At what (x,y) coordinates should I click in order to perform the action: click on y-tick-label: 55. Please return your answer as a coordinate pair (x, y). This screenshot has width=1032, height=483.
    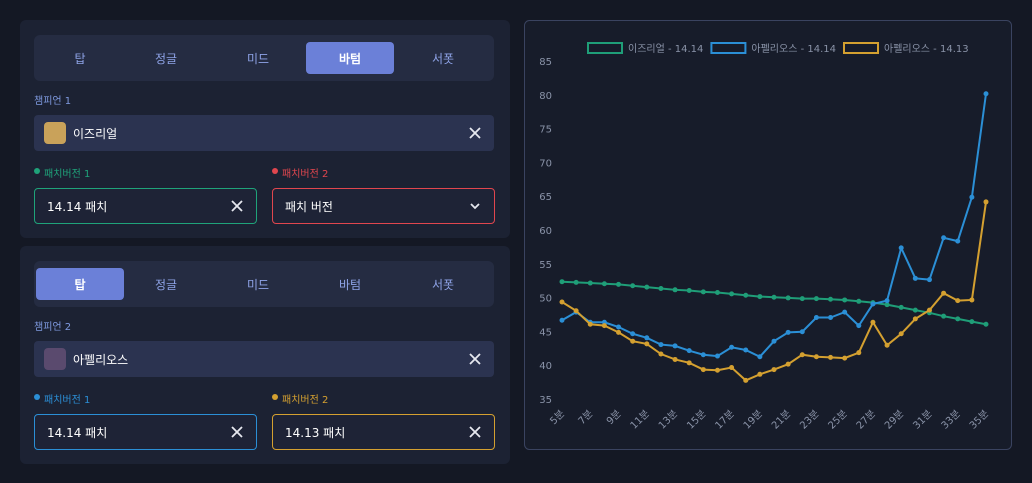
    Looking at the image, I should click on (545, 265).